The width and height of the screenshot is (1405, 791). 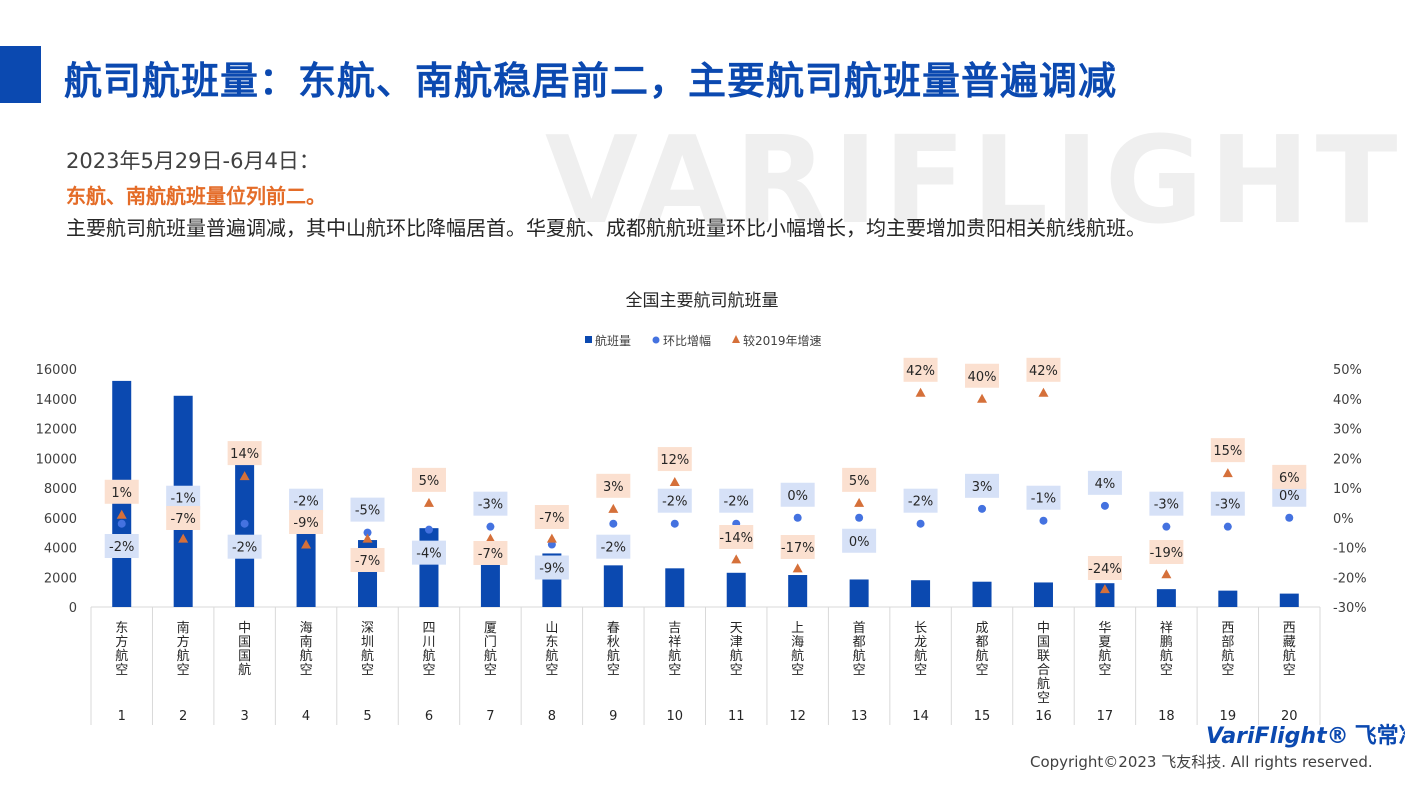 I want to click on category-label-19-char: 西, so click(x=1227, y=628).